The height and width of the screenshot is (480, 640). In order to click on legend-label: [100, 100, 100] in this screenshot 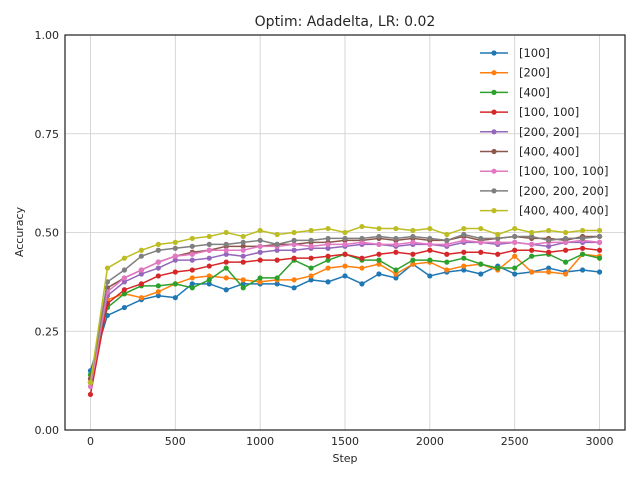, I will do `click(563, 171)`.